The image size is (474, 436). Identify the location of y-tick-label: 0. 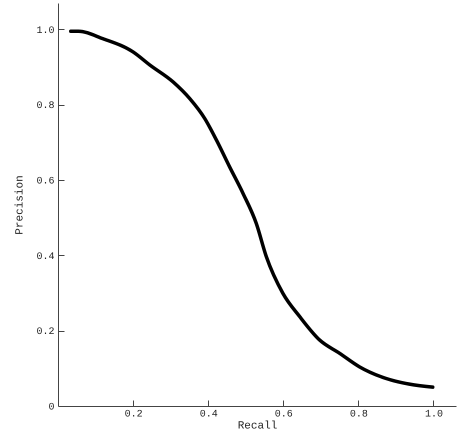
(51, 408).